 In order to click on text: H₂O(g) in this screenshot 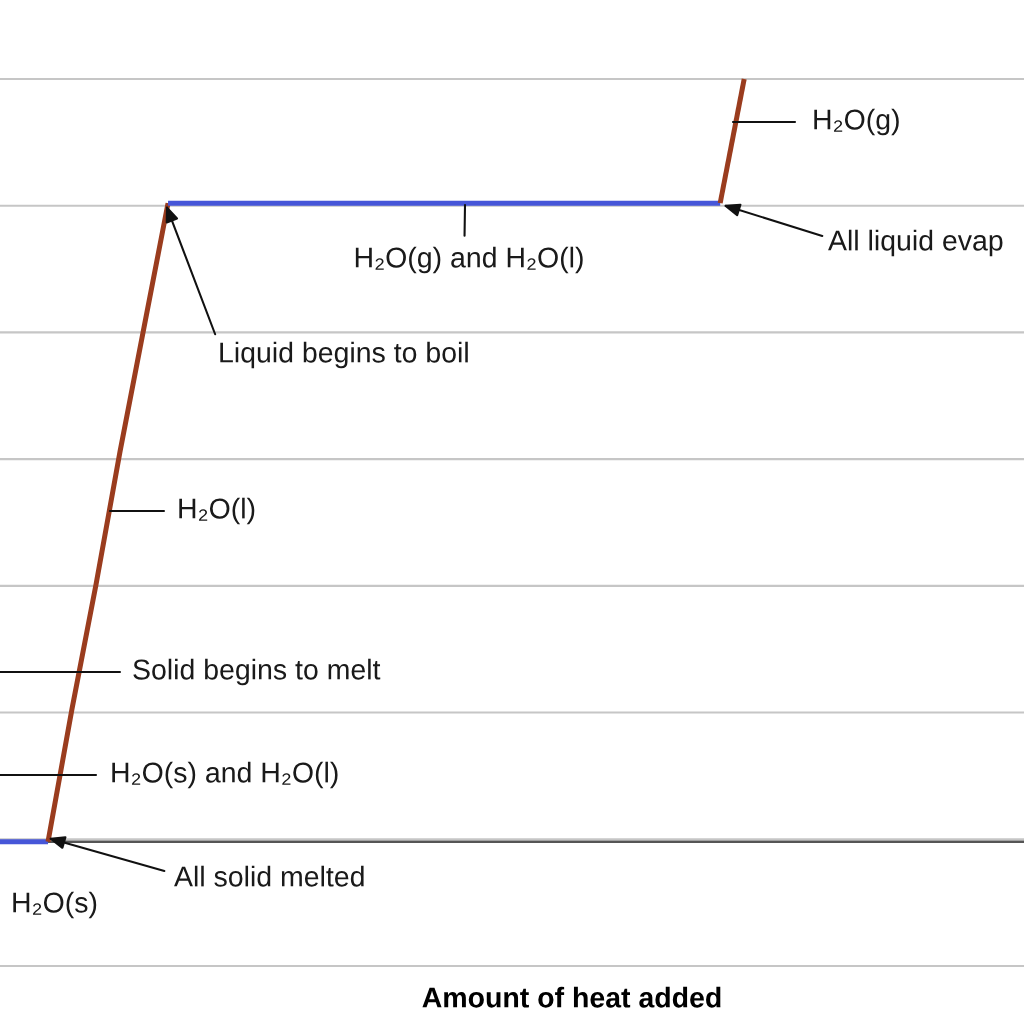, I will do `click(856, 122)`.